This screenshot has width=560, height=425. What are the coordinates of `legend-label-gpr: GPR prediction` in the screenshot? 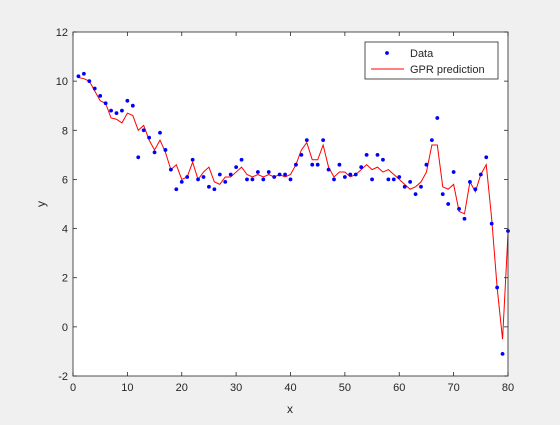 It's located at (447, 70).